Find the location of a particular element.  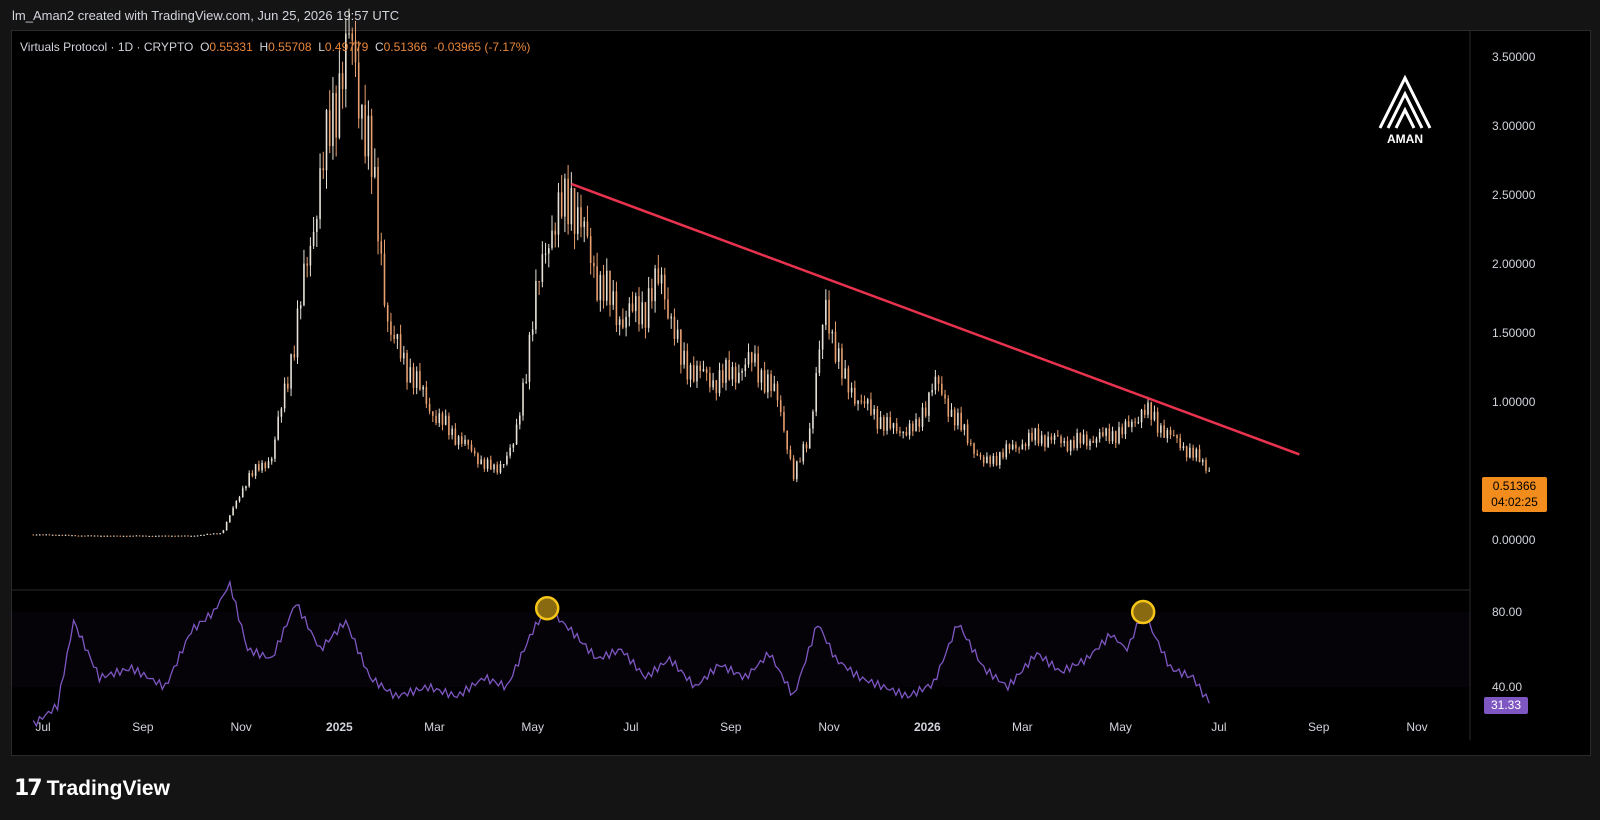

rsi-value-tag: 31.33 is located at coordinates (1506, 705).